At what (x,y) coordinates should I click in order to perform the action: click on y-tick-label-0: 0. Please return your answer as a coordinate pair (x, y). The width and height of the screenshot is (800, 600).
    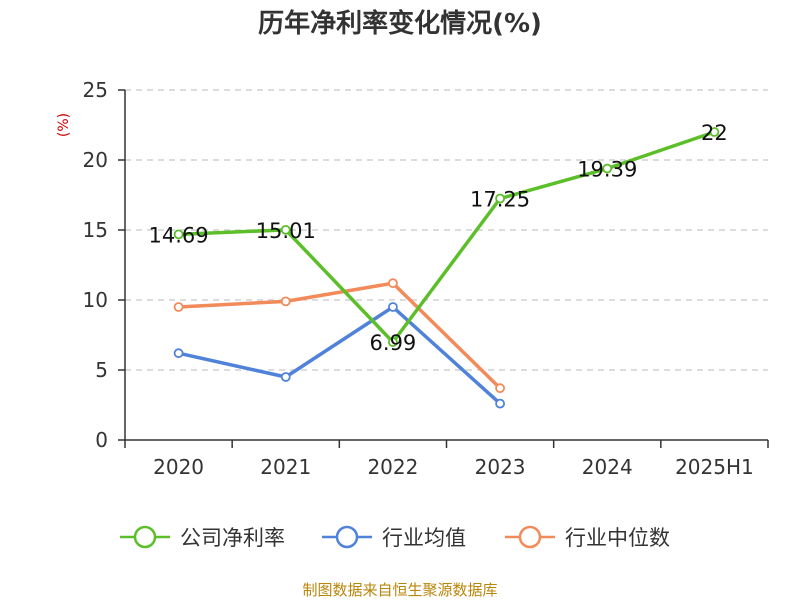
    Looking at the image, I should click on (101, 440).